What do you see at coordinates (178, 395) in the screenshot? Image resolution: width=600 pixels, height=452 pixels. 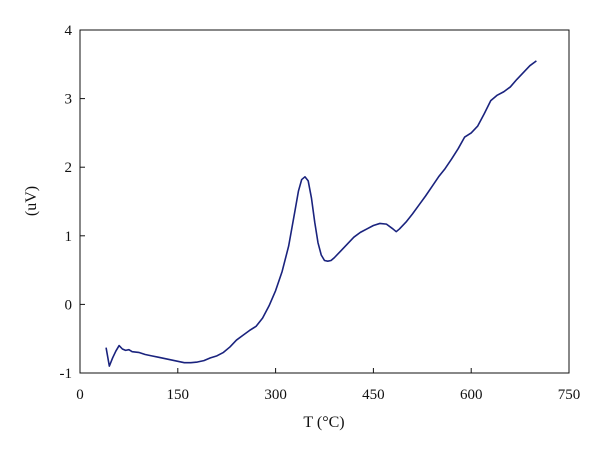 I see `x-tick-label: 150` at bounding box center [178, 395].